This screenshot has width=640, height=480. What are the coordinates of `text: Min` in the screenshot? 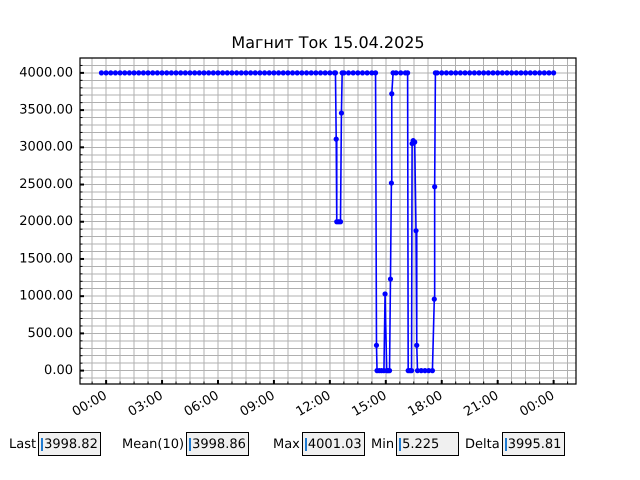 It's located at (382, 444).